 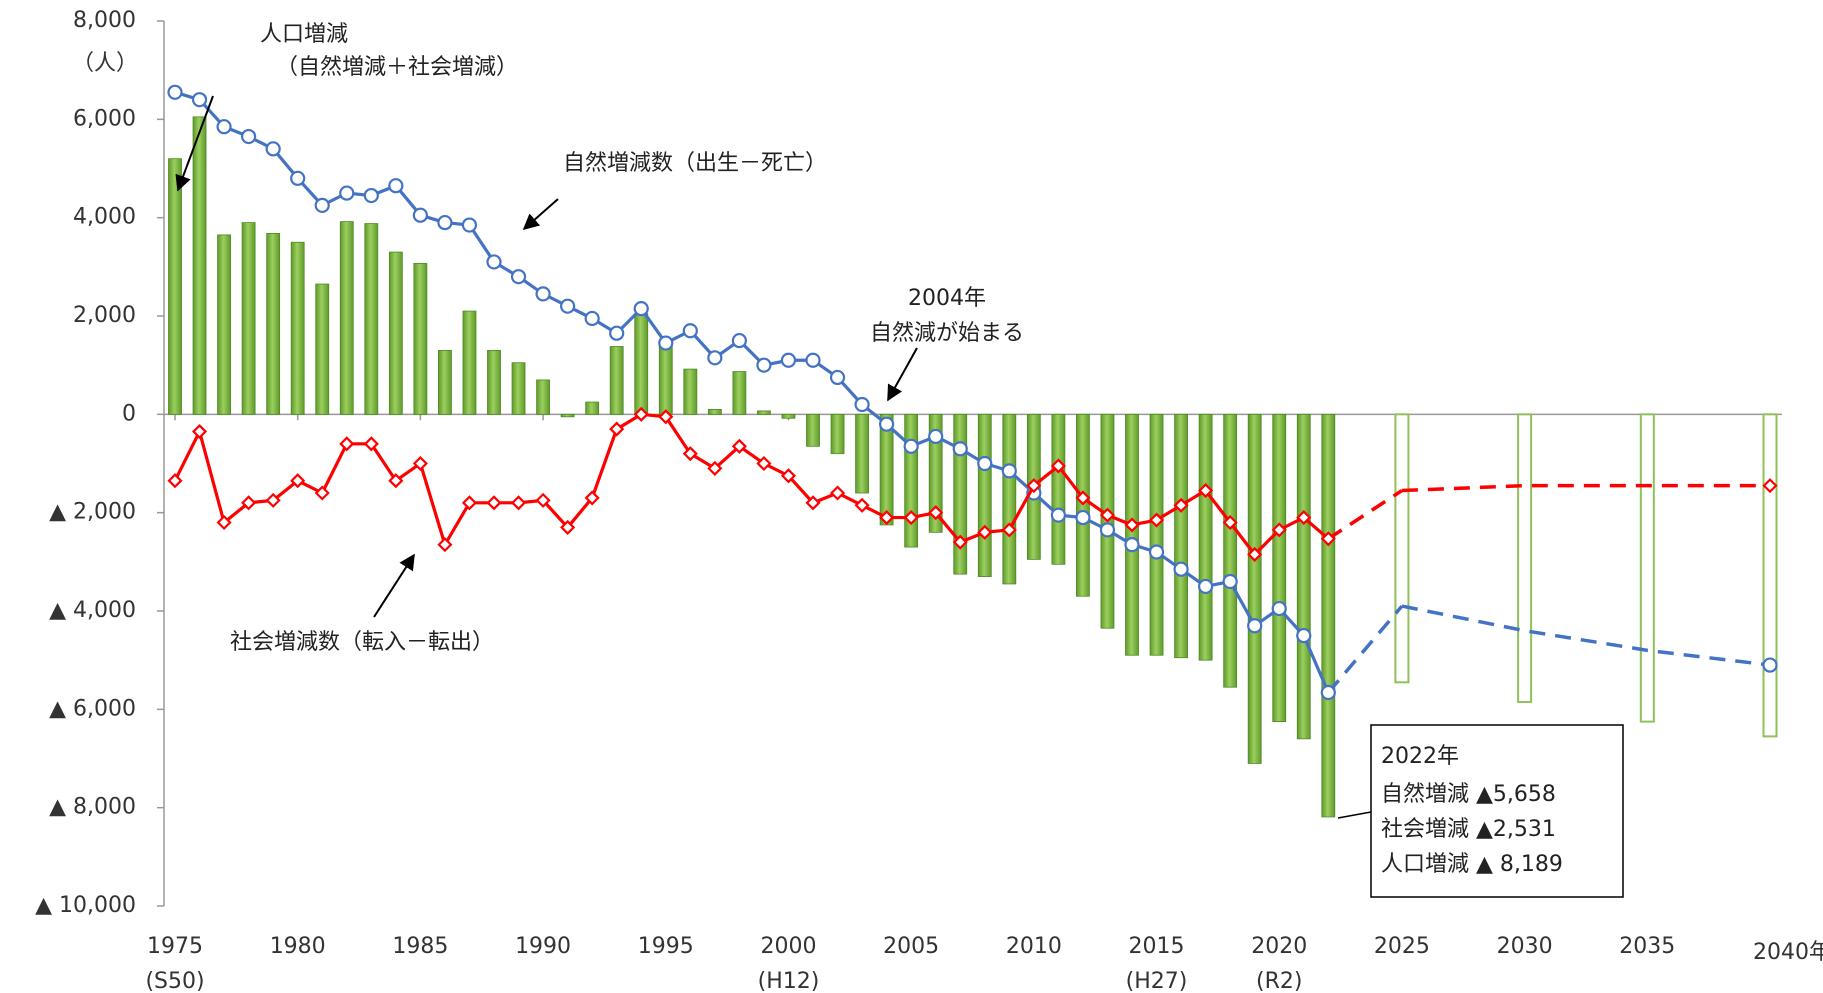 What do you see at coordinates (788, 946) in the screenshot?
I see `x-tick-label: 2000` at bounding box center [788, 946].